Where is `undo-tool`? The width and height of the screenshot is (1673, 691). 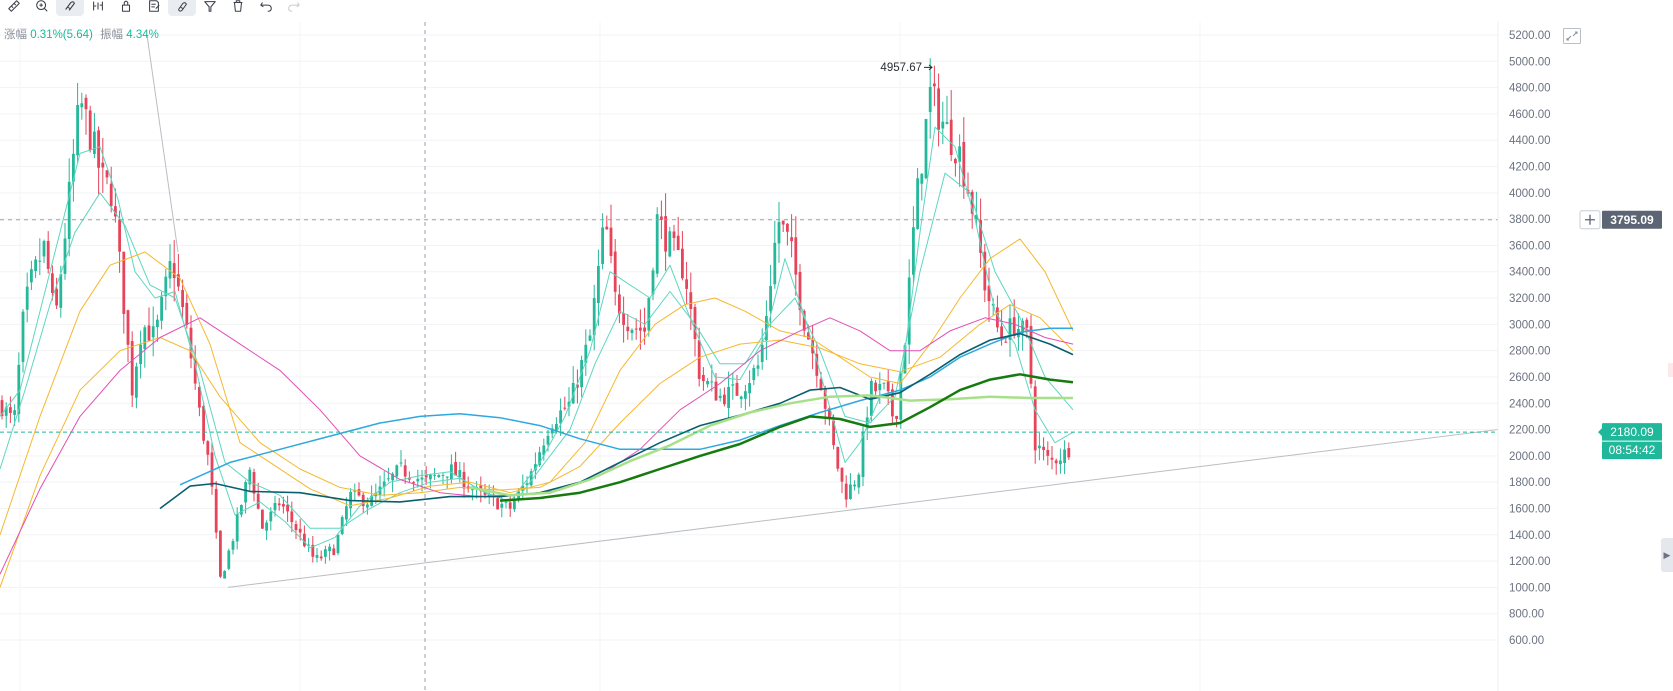 undo-tool is located at coordinates (266, 8).